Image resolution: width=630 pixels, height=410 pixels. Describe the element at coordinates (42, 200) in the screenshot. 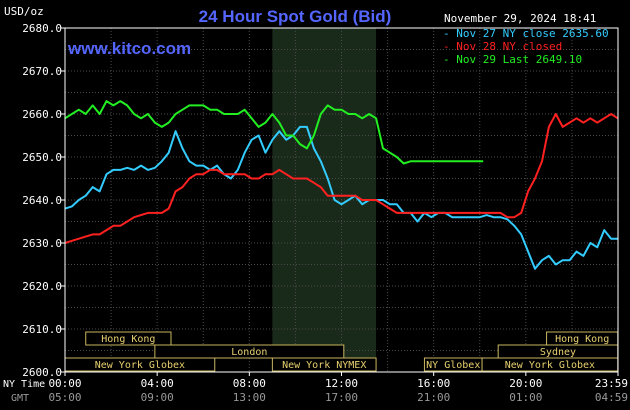

I see `y-tick-label: 2640.0` at that location.